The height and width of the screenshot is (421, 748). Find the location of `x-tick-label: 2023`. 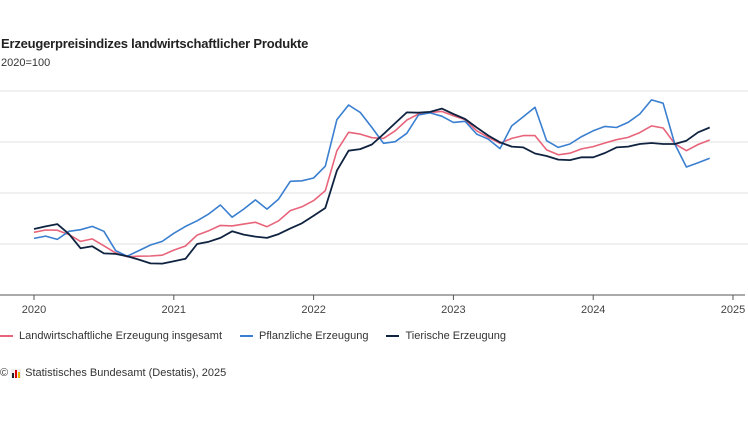

x-tick-label: 2023 is located at coordinates (453, 310).